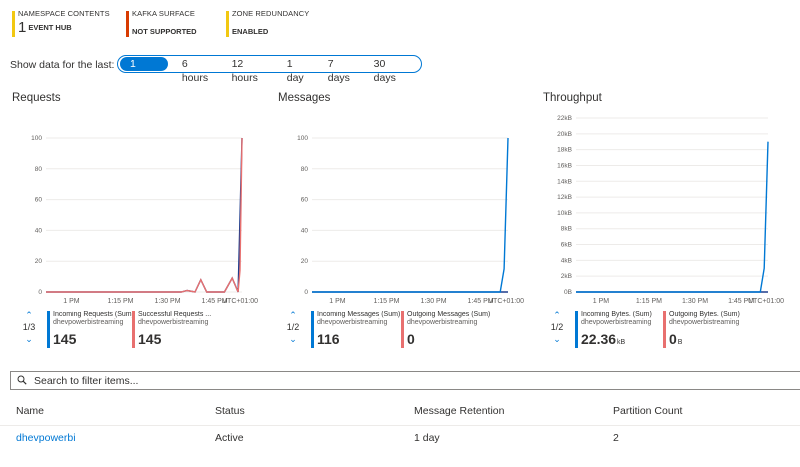  Describe the element at coordinates (144, 70) in the screenshot. I see `timerange-1-hour: 1 hour` at that location.